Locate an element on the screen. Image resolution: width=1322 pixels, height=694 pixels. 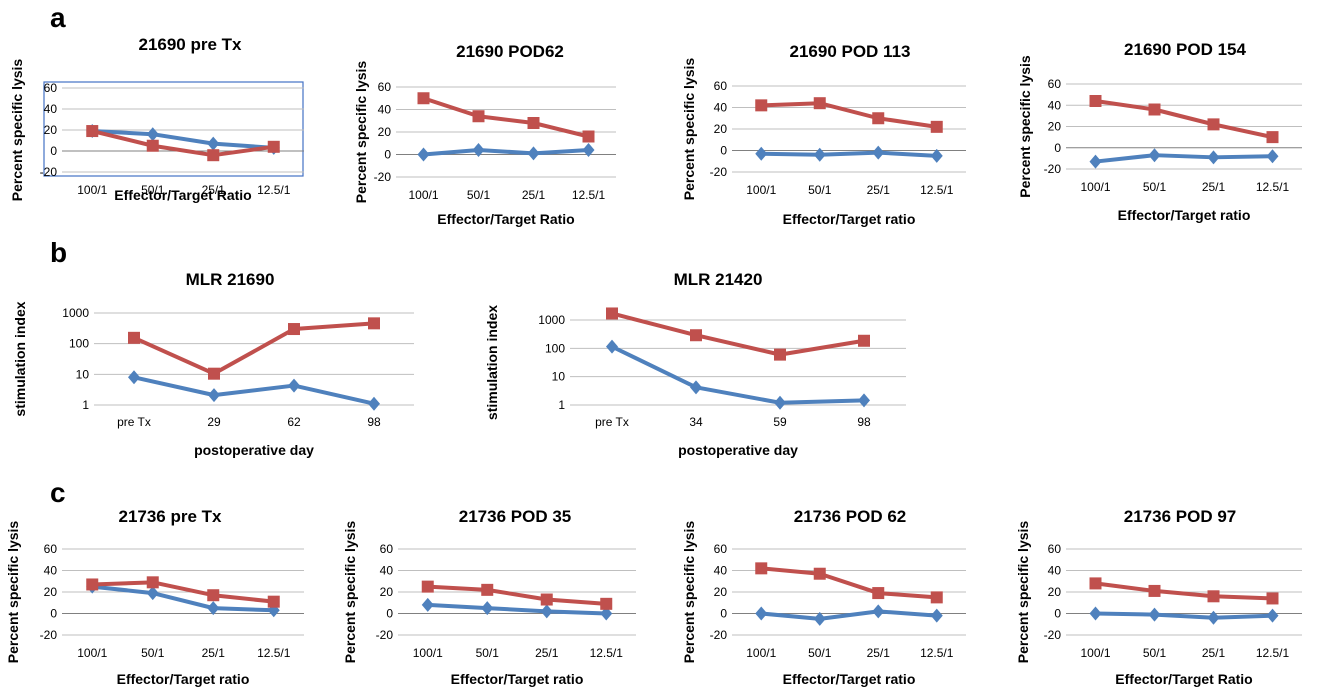
y-axis-label: stimulation index is located at coordinates (20, 358).